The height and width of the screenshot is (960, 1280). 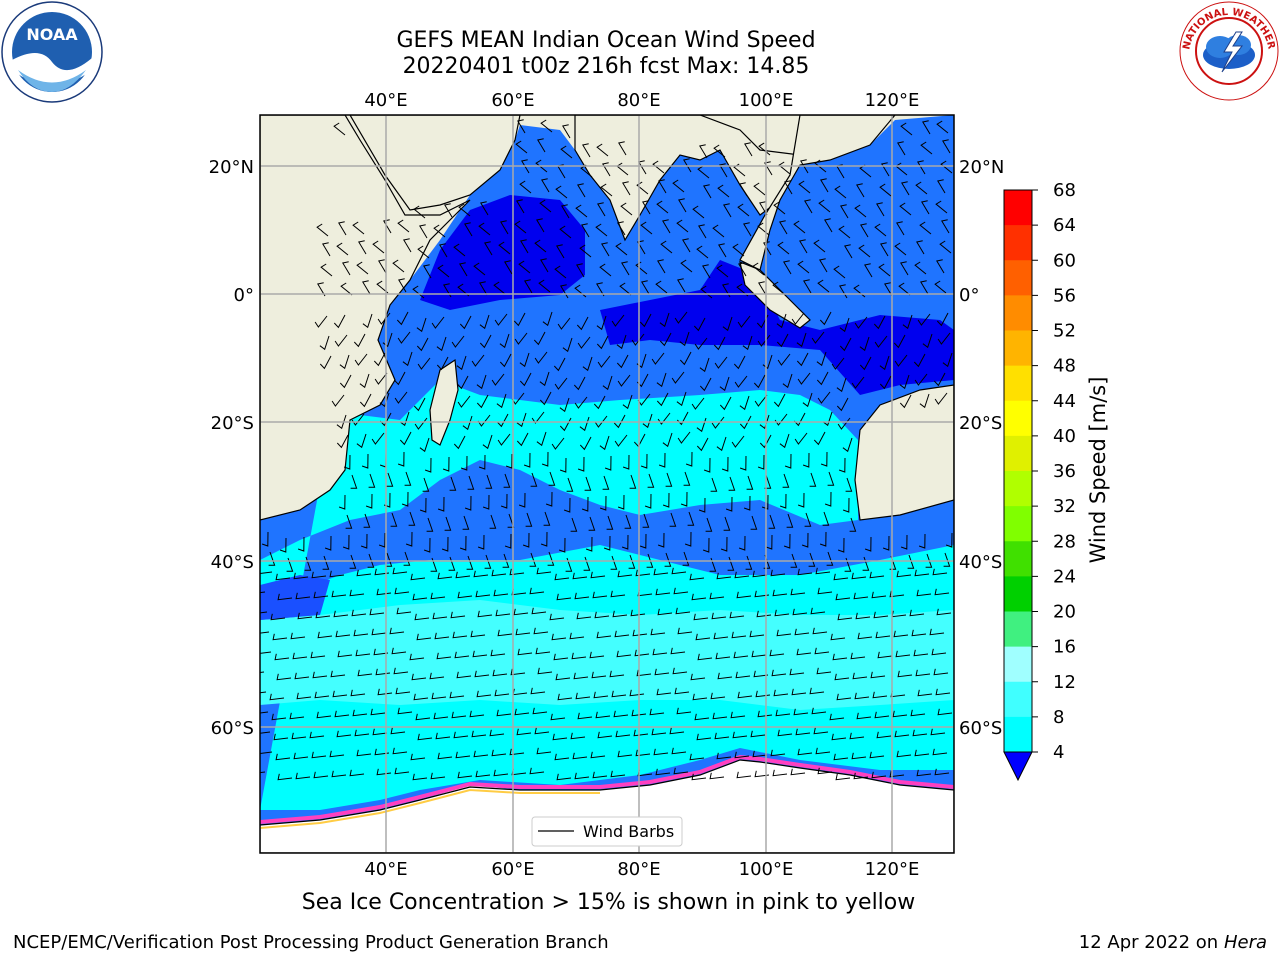 I want to click on legend-label: Wind Barbs, so click(x=628, y=831).